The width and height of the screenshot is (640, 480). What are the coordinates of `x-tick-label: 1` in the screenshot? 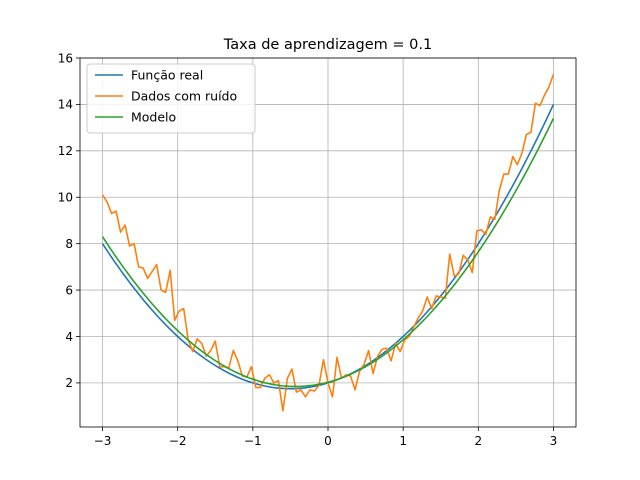 It's located at (403, 441).